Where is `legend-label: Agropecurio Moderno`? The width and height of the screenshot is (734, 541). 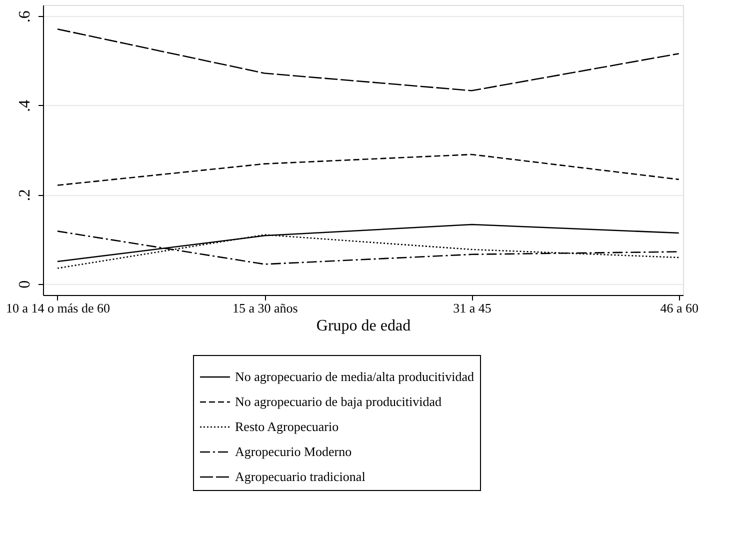 legend-label: Agropecurio Moderno is located at coordinates (293, 451).